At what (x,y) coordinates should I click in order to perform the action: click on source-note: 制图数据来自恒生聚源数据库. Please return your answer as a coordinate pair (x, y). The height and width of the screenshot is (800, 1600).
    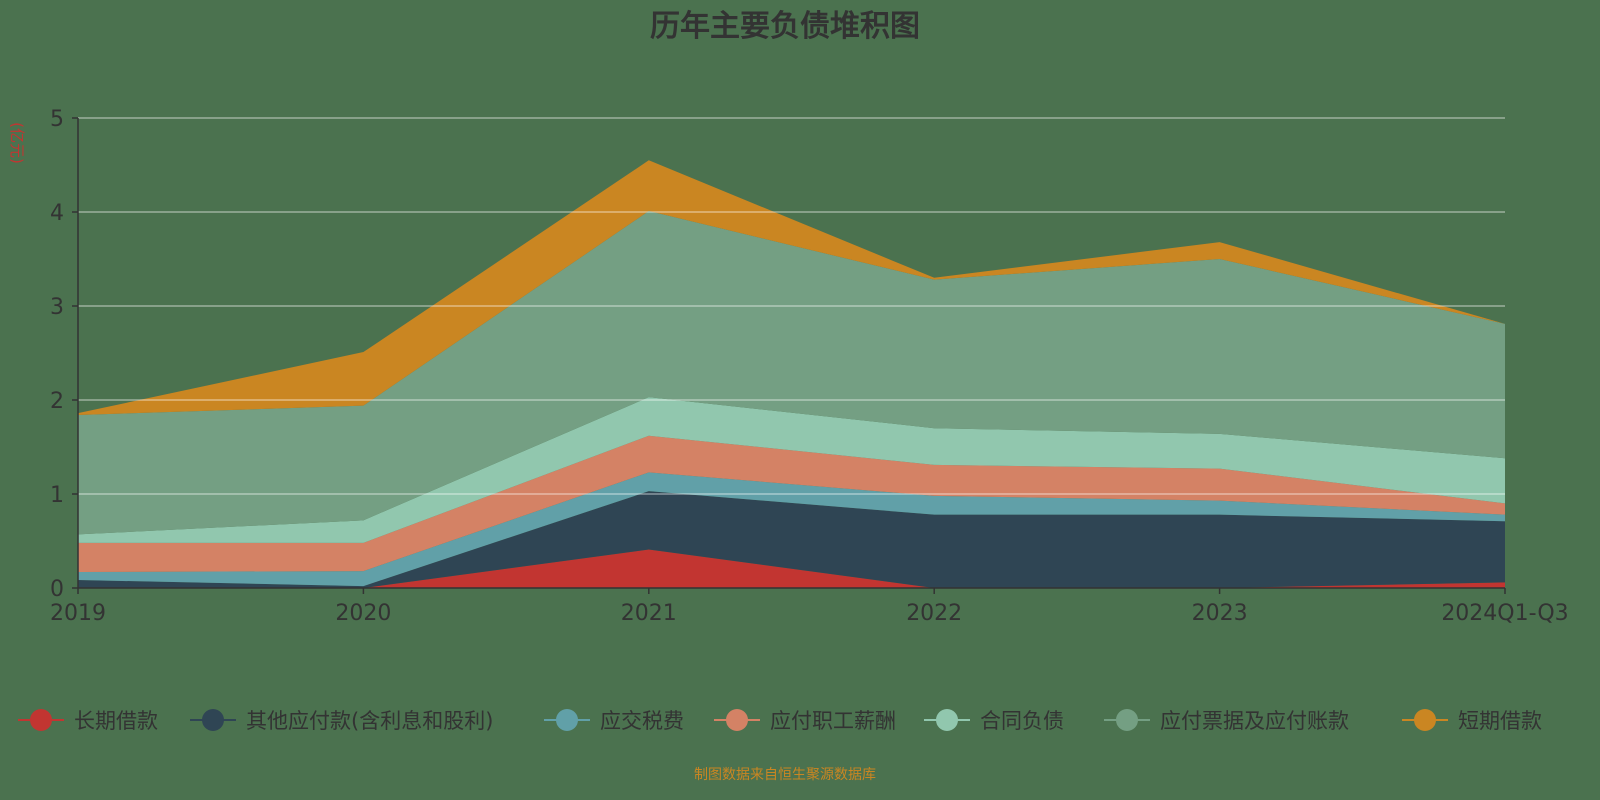
    Looking at the image, I should click on (785, 775).